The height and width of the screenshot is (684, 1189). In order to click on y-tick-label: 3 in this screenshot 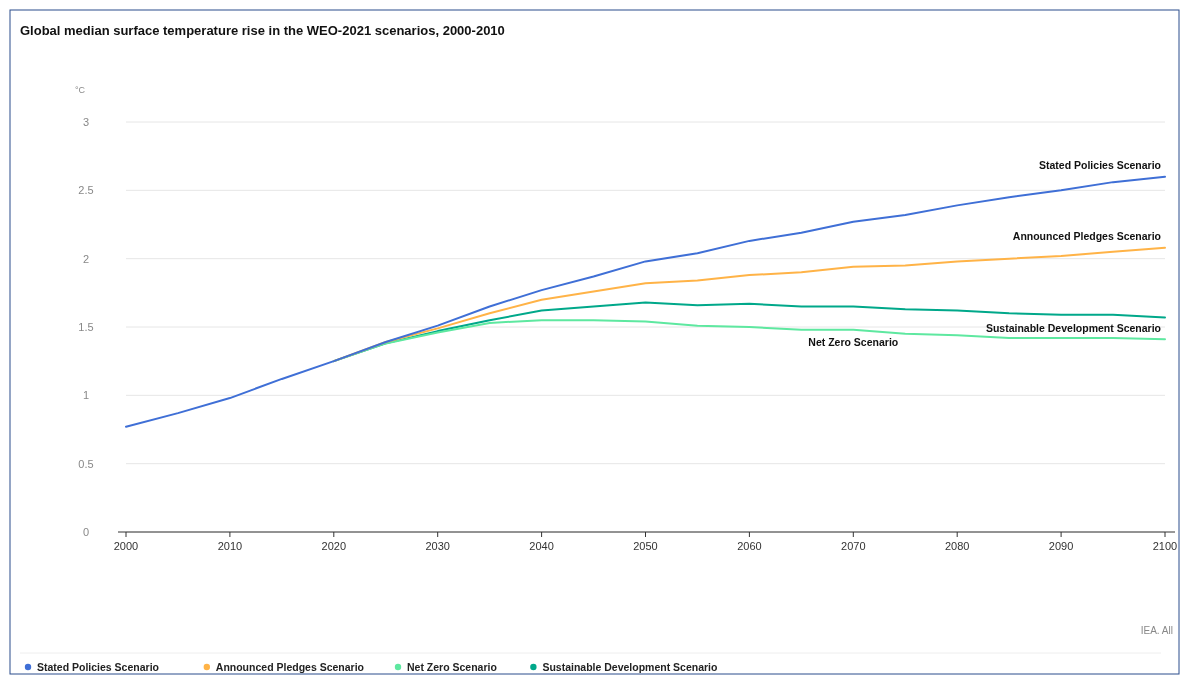, I will do `click(86, 121)`.